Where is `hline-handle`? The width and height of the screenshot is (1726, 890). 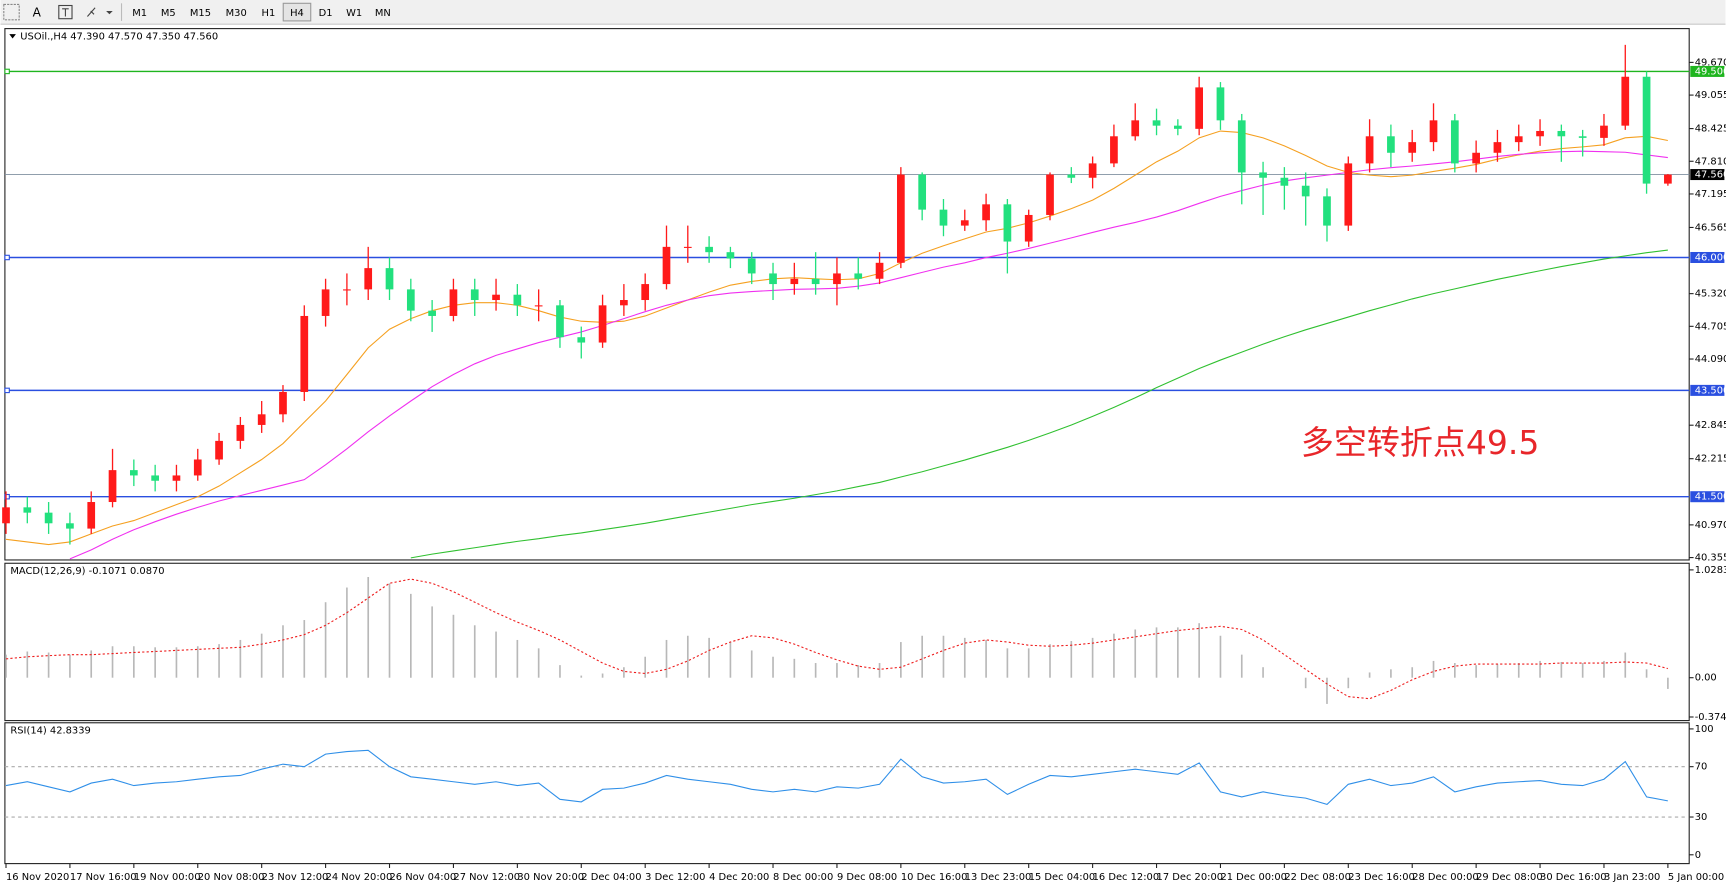
hline-handle is located at coordinates (7, 71).